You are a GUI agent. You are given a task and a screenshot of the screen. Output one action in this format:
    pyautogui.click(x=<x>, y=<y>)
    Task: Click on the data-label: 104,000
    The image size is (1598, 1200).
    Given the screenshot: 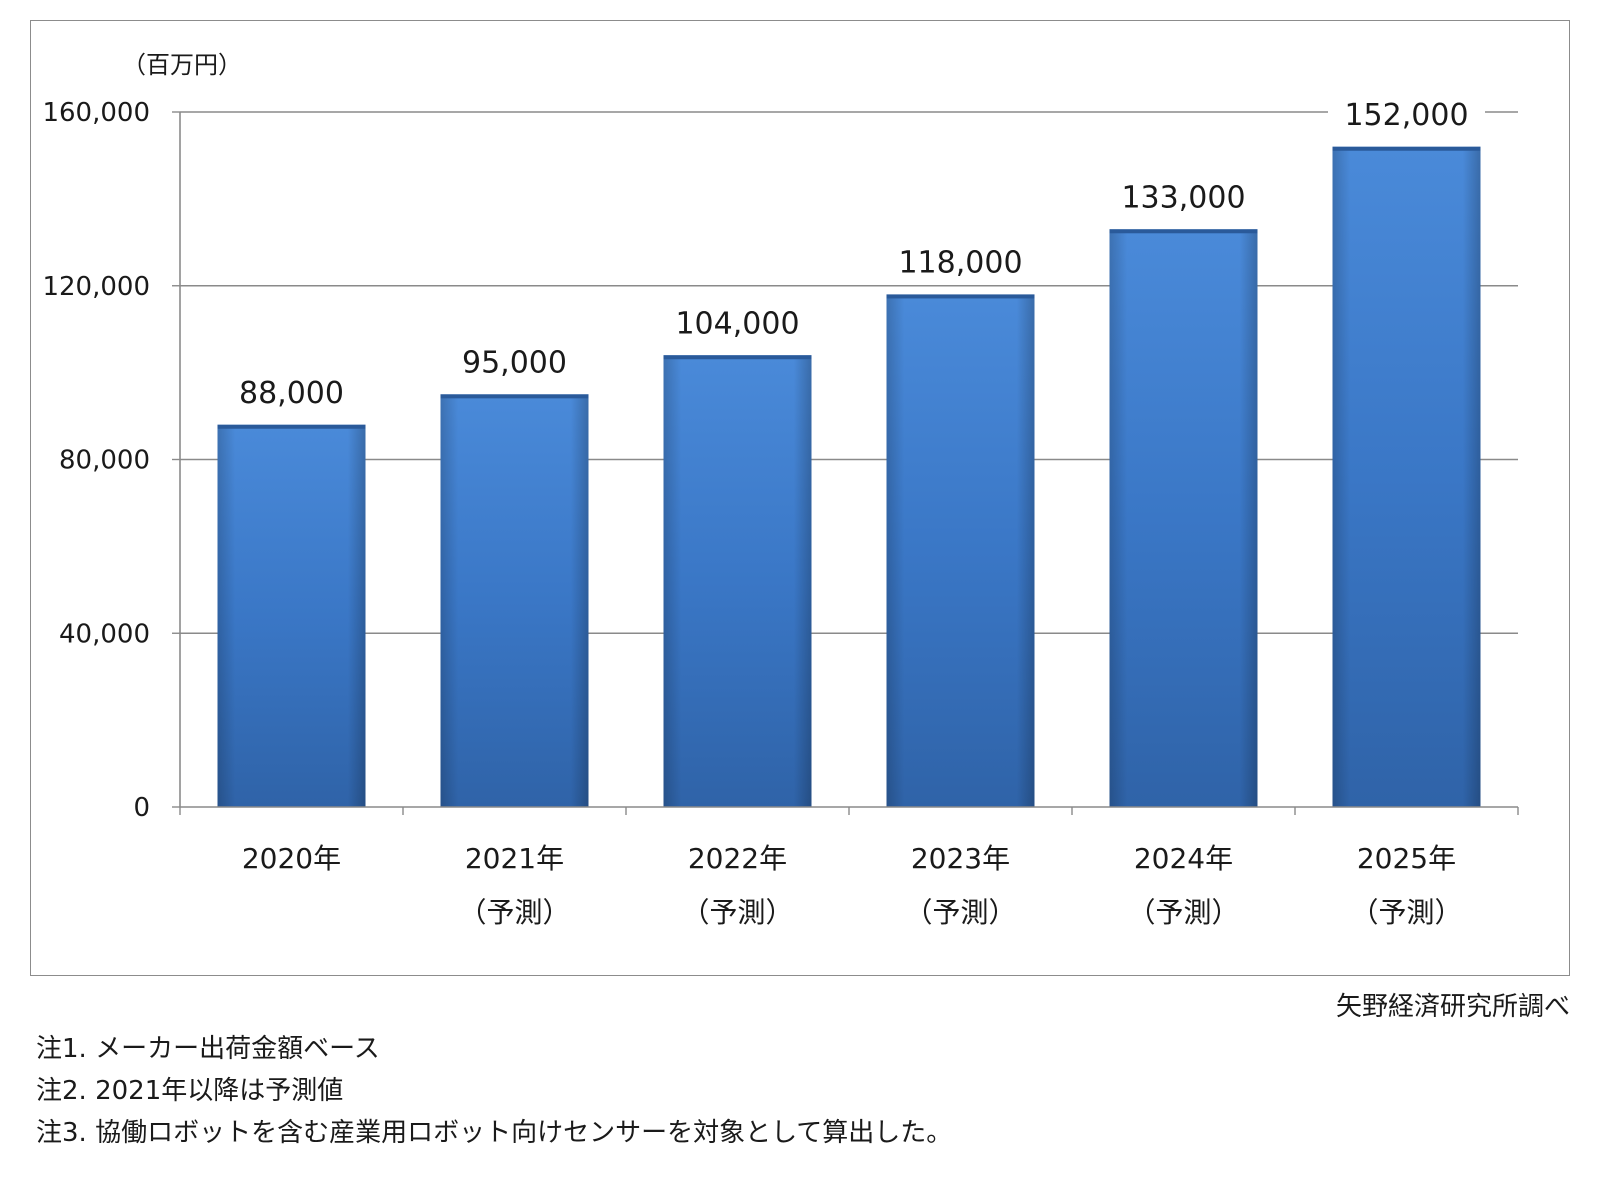 What is the action you would take?
    pyautogui.click(x=737, y=323)
    